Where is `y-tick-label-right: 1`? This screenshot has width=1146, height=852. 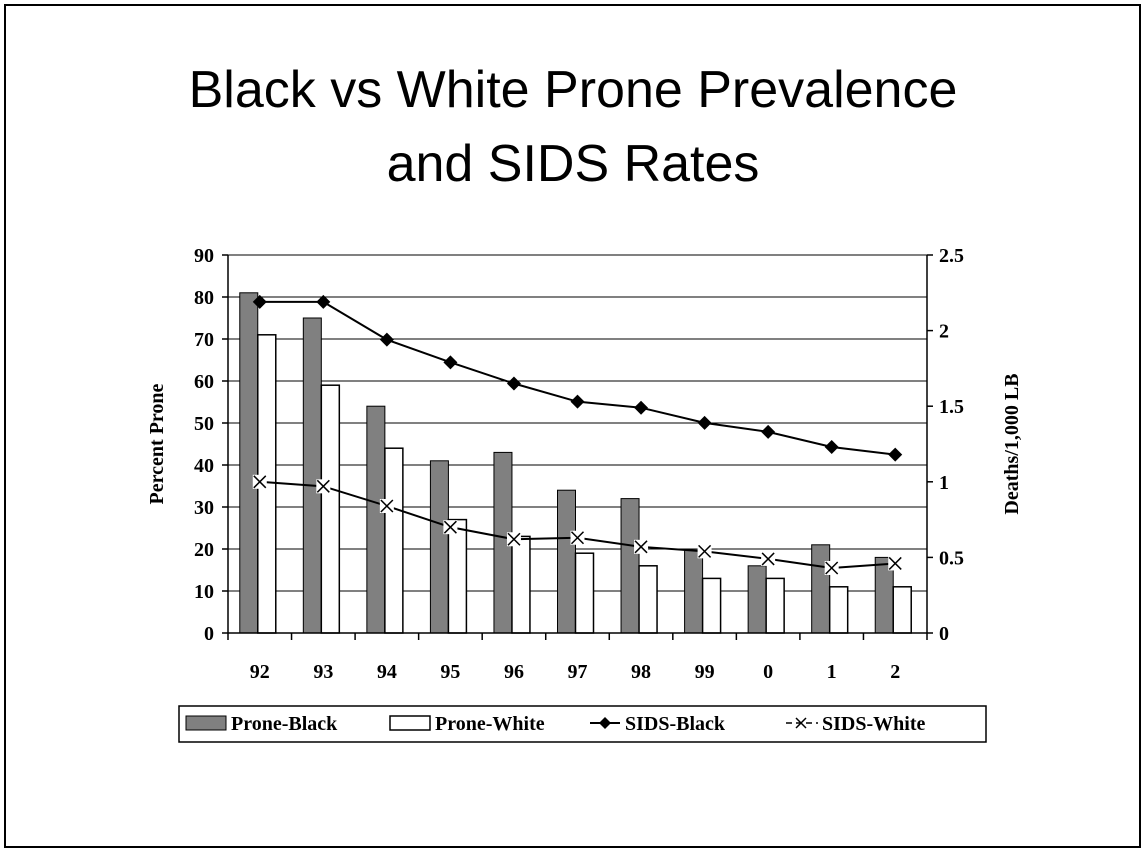
y-tick-label-right: 1 is located at coordinates (944, 483).